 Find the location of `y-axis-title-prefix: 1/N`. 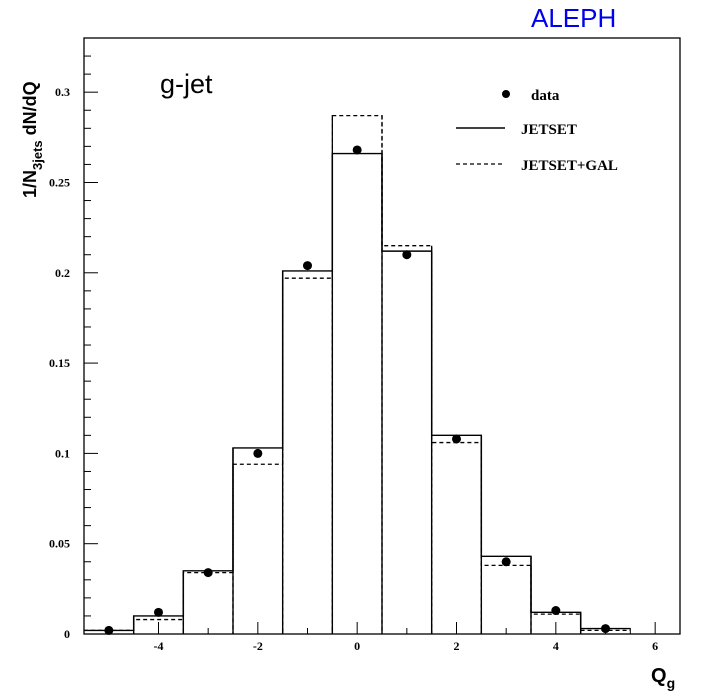

y-axis-title-prefix: 1/N is located at coordinates (30, 184).